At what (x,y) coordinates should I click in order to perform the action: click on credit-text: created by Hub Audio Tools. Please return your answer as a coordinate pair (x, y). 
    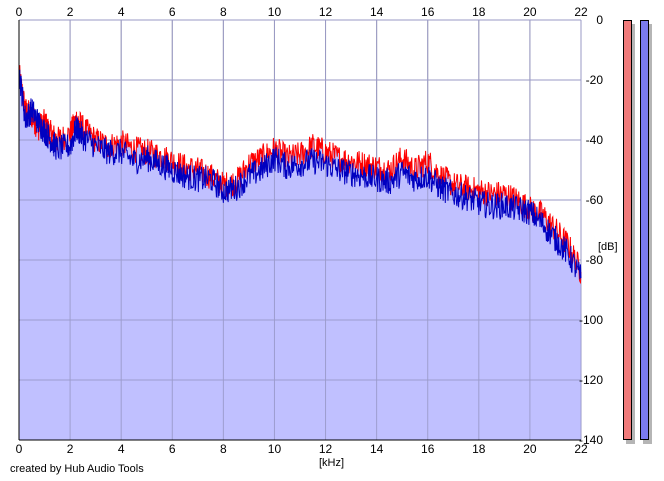
    Looking at the image, I should click on (77, 469).